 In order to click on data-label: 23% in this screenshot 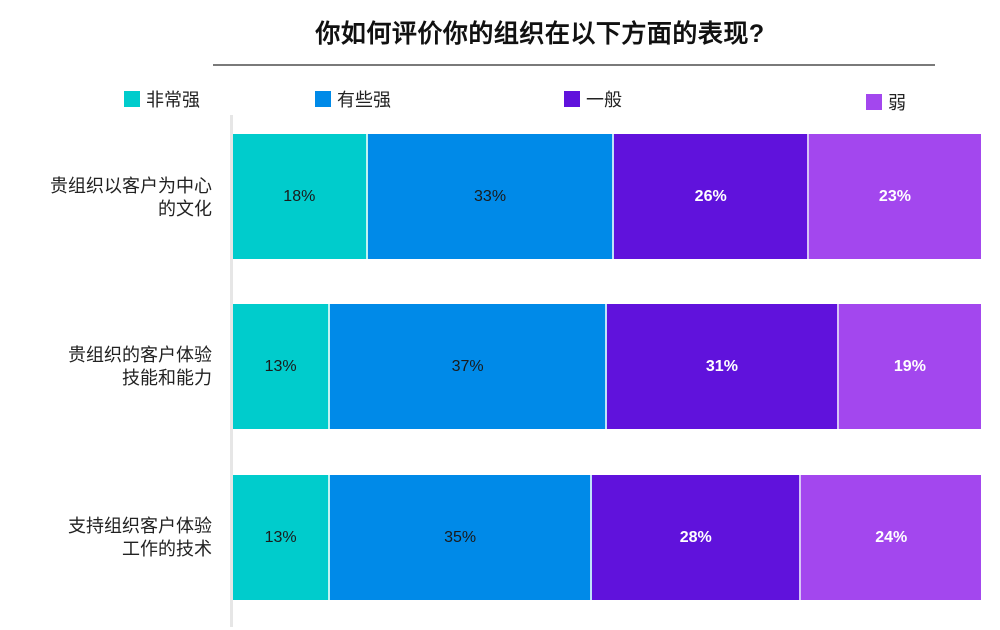, I will do `click(894, 196)`.